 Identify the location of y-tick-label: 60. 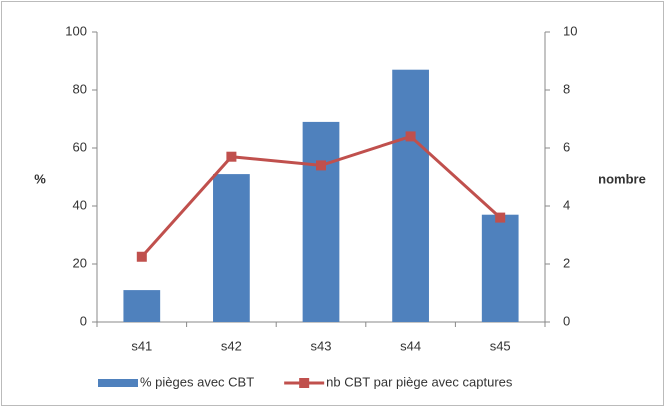
(80, 146).